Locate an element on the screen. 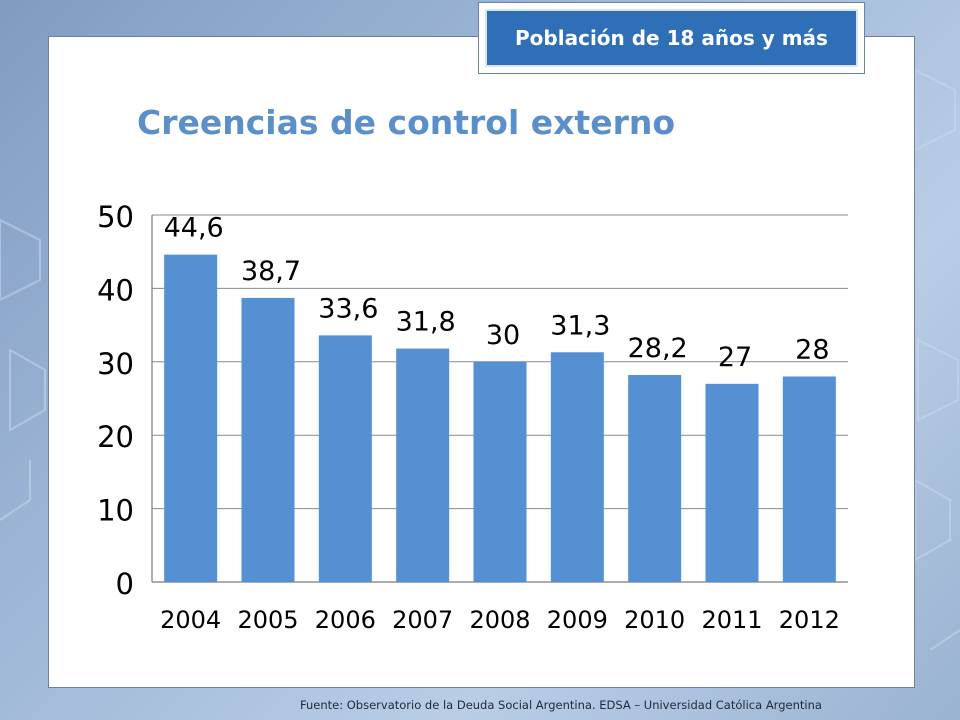 Image resolution: width=960 pixels, height=720 pixels. y-tick-label: 50 is located at coordinates (115, 217).